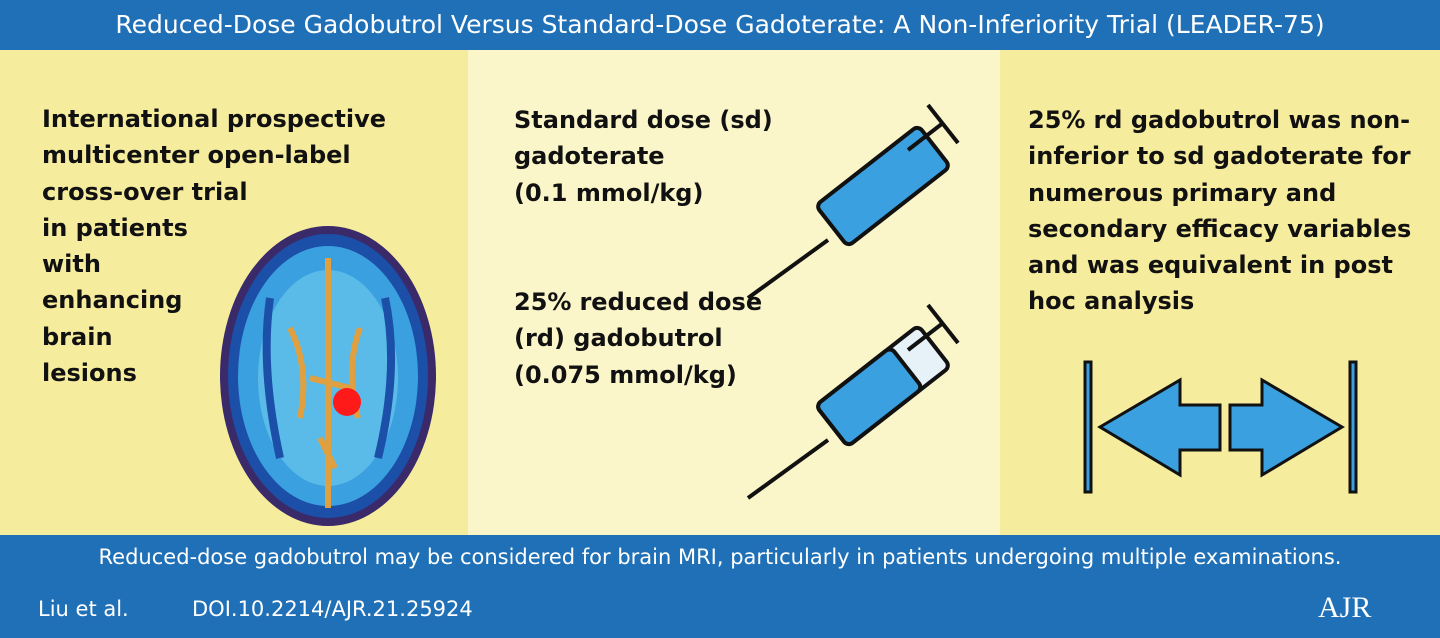 The height and width of the screenshot is (638, 1440). I want to click on text-line: cross-over trial, so click(214, 192).